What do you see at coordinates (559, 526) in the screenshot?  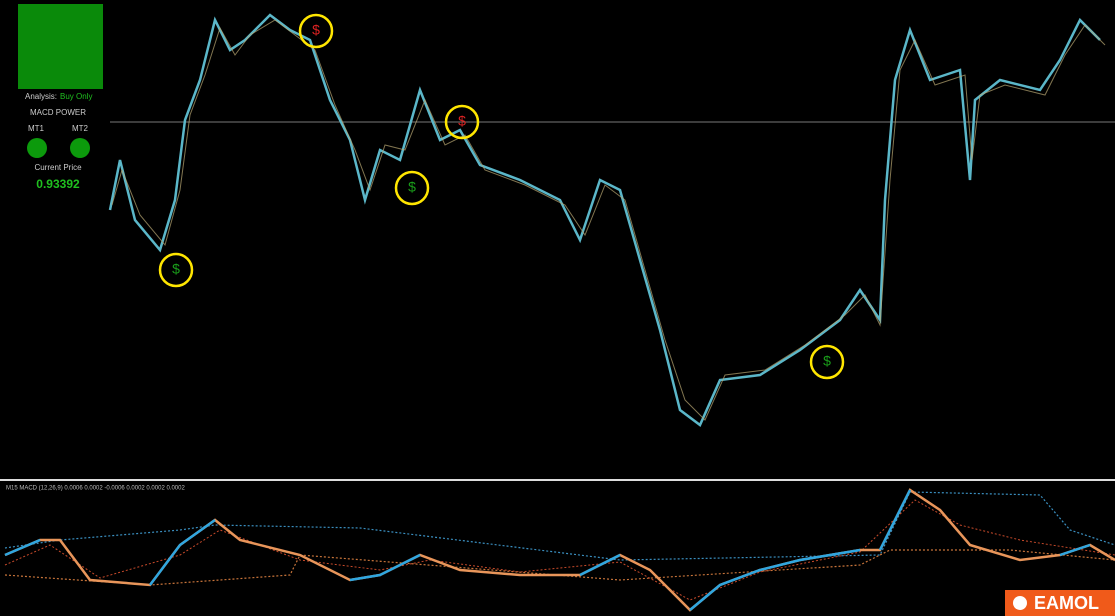 I see `macd-band-upper` at bounding box center [559, 526].